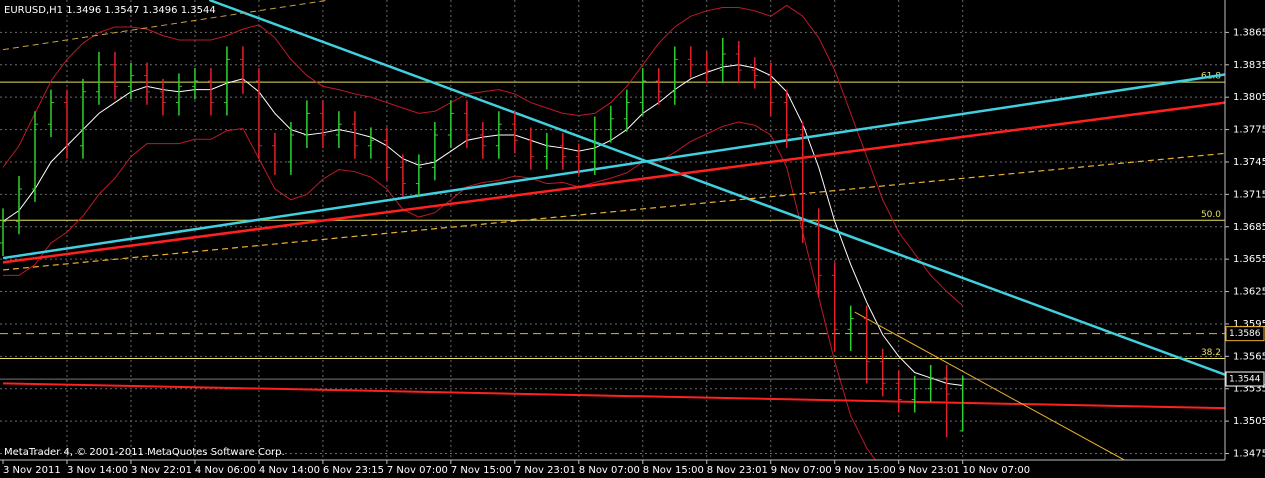 This screenshot has height=478, width=1265. Describe the element at coordinates (1211, 353) in the screenshot. I see `fib-label: 38.2` at that location.